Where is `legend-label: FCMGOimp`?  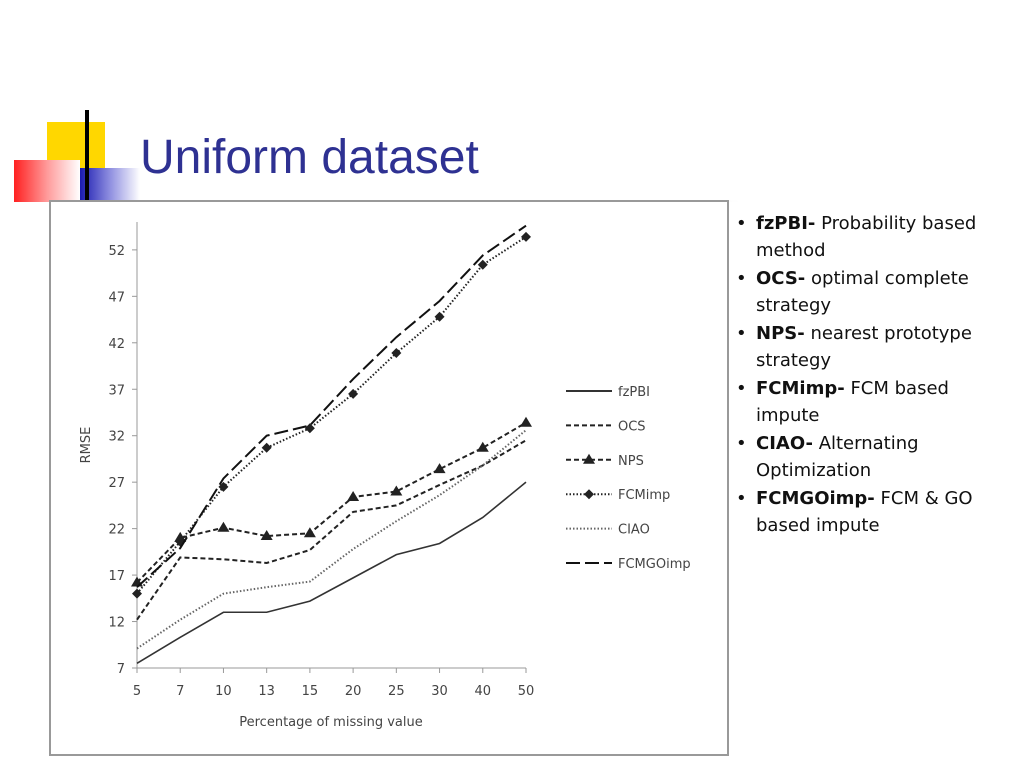 legend-label: FCMGOimp is located at coordinates (654, 564).